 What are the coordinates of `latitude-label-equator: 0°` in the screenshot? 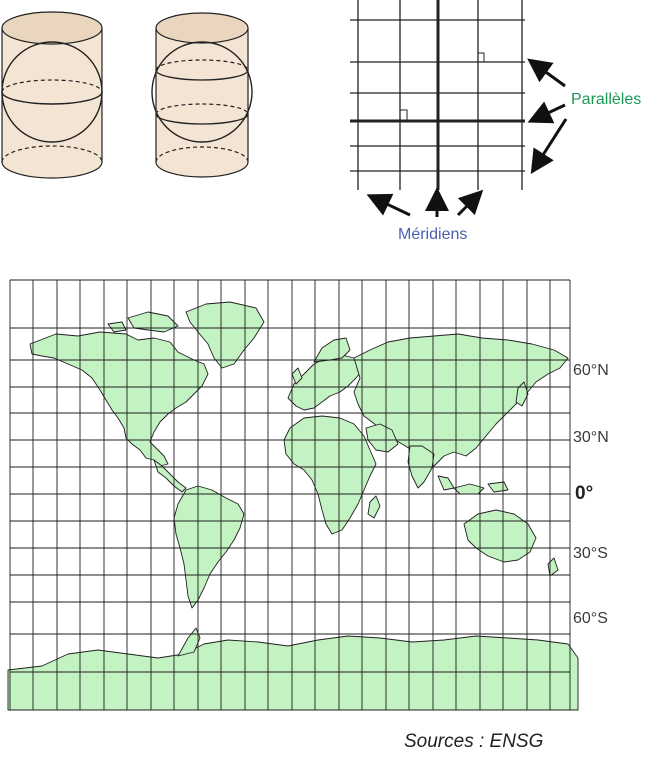 It's located at (584, 493).